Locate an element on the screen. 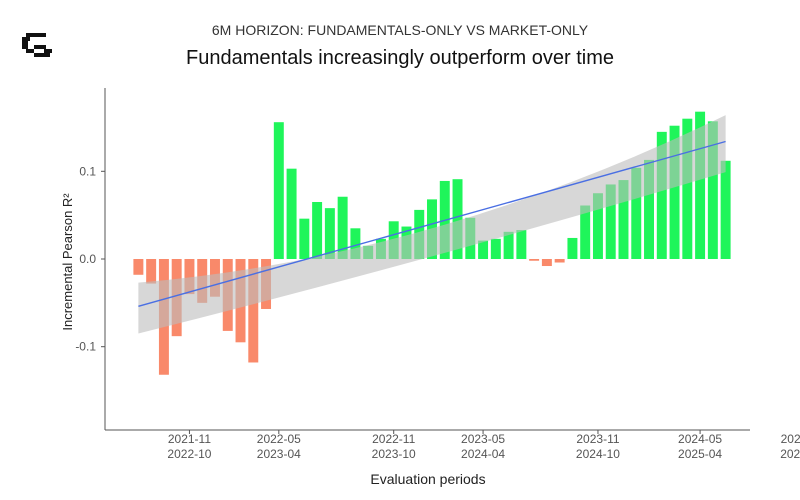  y-tick-label: 0.1 is located at coordinates (87, 171).